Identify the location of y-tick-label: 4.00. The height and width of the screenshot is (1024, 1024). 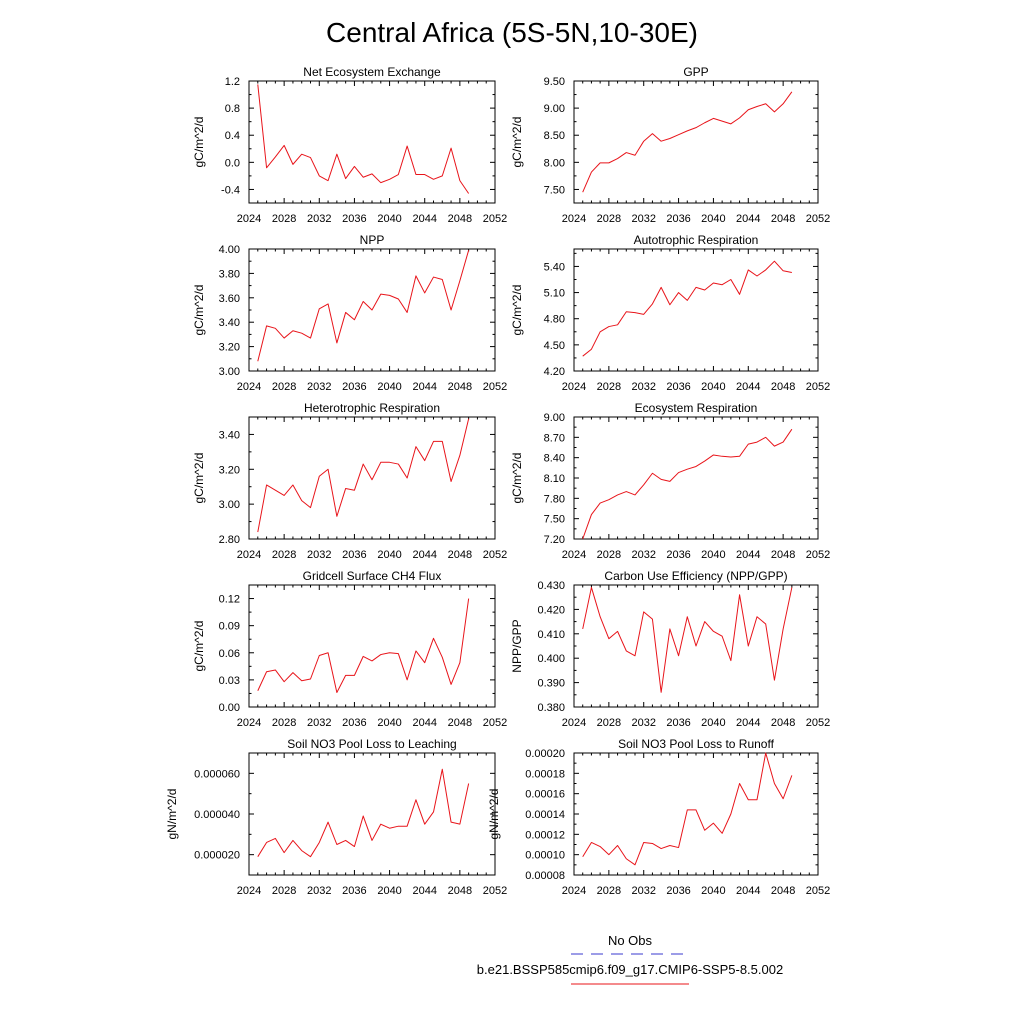
(229, 250).